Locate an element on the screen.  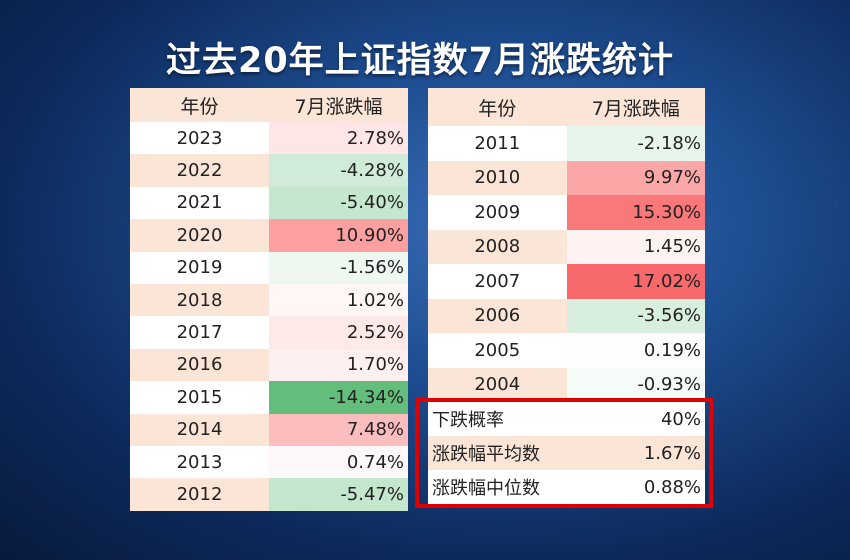
row: 2006 -3.56% is located at coordinates (566, 315).